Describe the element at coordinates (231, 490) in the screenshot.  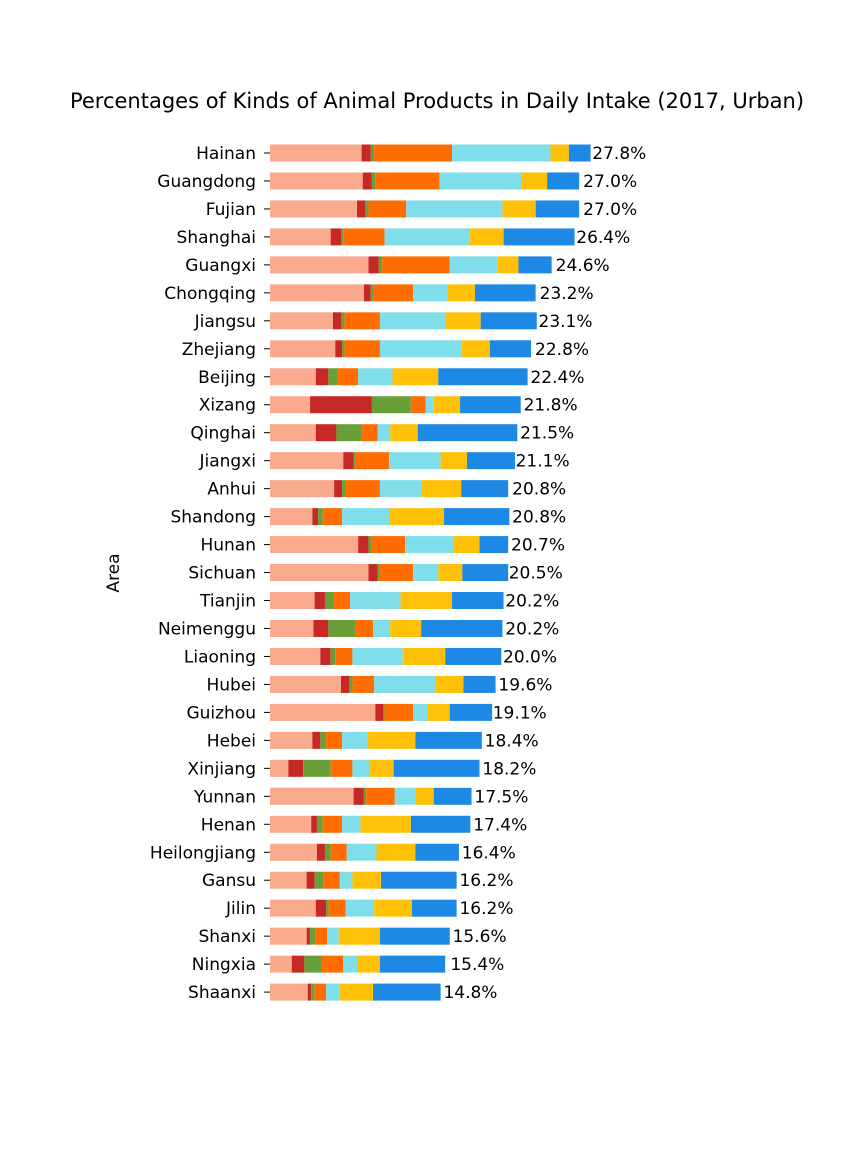
I see `y-tick-label-anhui: Anhui` at that location.